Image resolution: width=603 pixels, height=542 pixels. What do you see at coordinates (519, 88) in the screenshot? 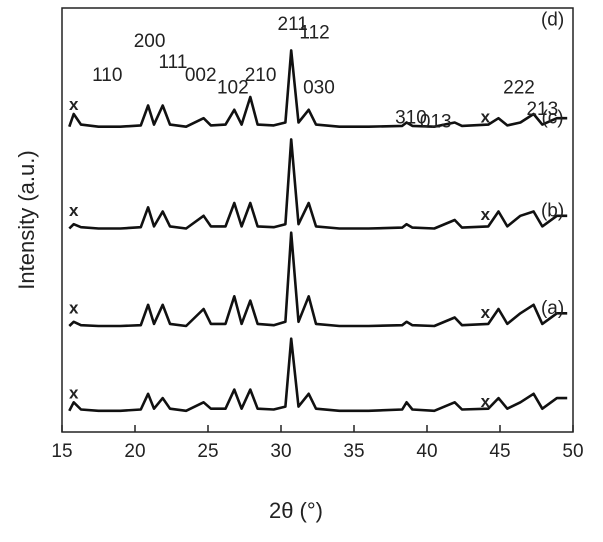
I see `annotation: 222` at bounding box center [519, 88].